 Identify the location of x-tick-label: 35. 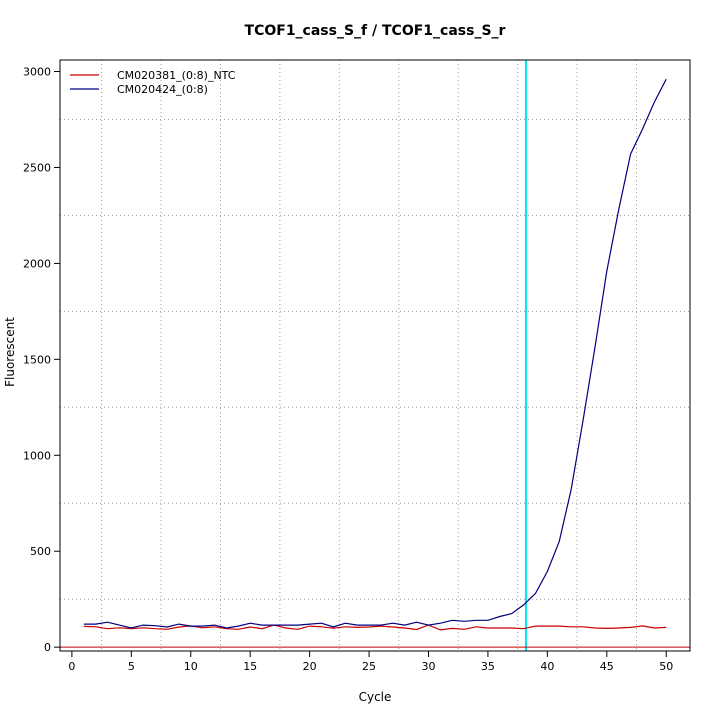
(488, 666).